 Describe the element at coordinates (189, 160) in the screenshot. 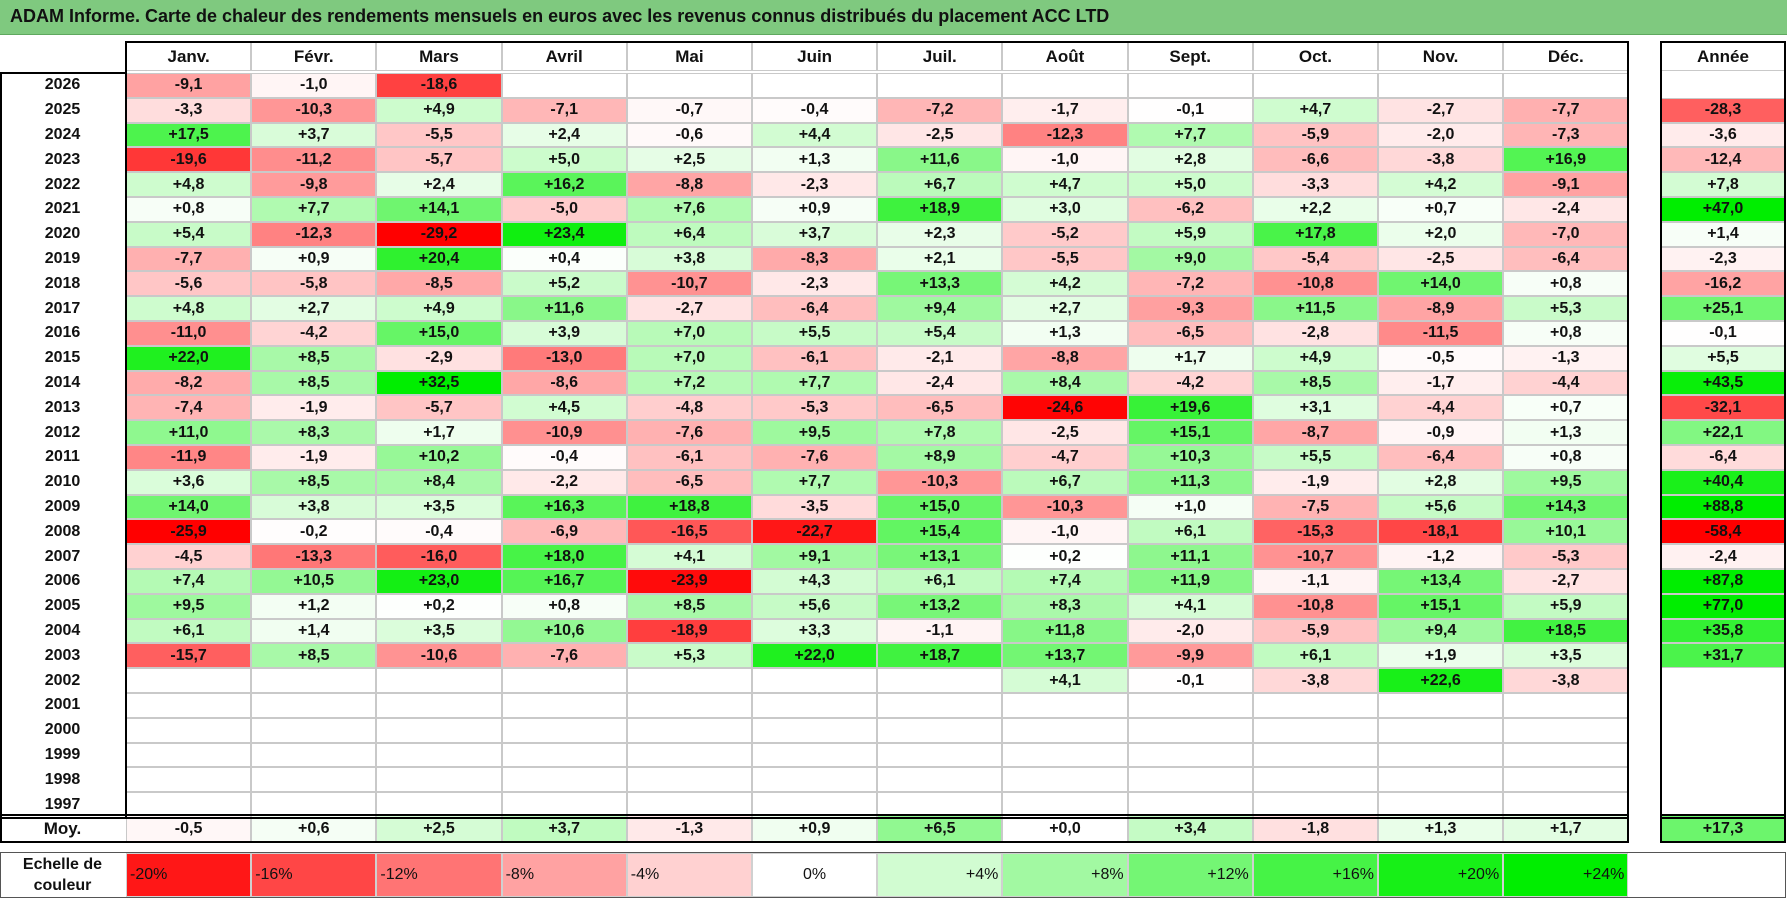

I see `heatmap-cell: -19,6` at that location.